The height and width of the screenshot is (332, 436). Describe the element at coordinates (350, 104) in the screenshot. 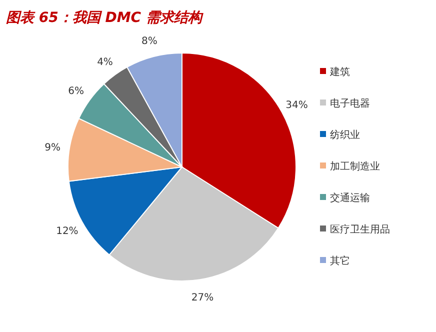

I see `legend-label: 电子电器` at that location.